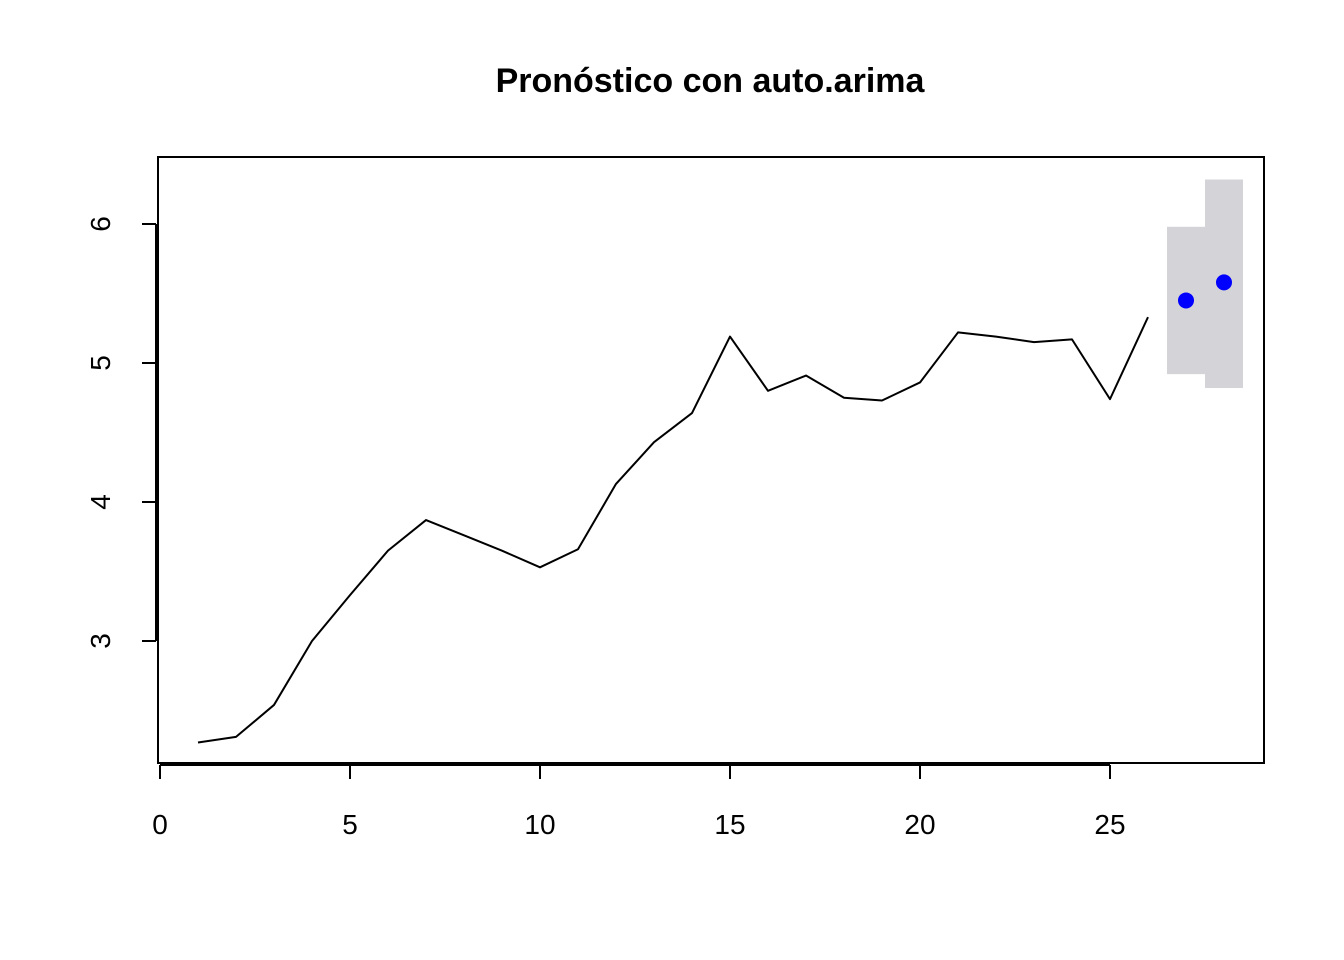  Describe the element at coordinates (350, 824) in the screenshot. I see `x-tick-label: 5` at that location.